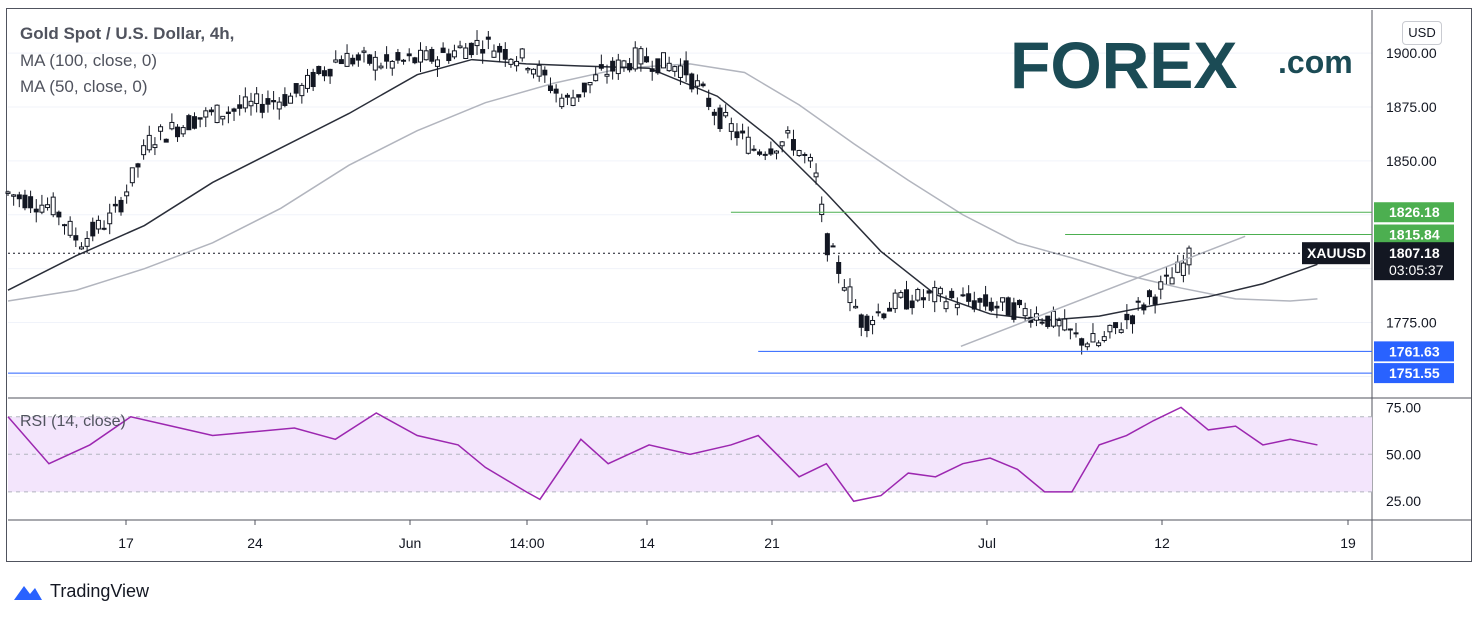 This screenshot has height=619, width=1478. Describe the element at coordinates (78, 591) in the screenshot. I see `tradingview-logo: TradingView` at that location.